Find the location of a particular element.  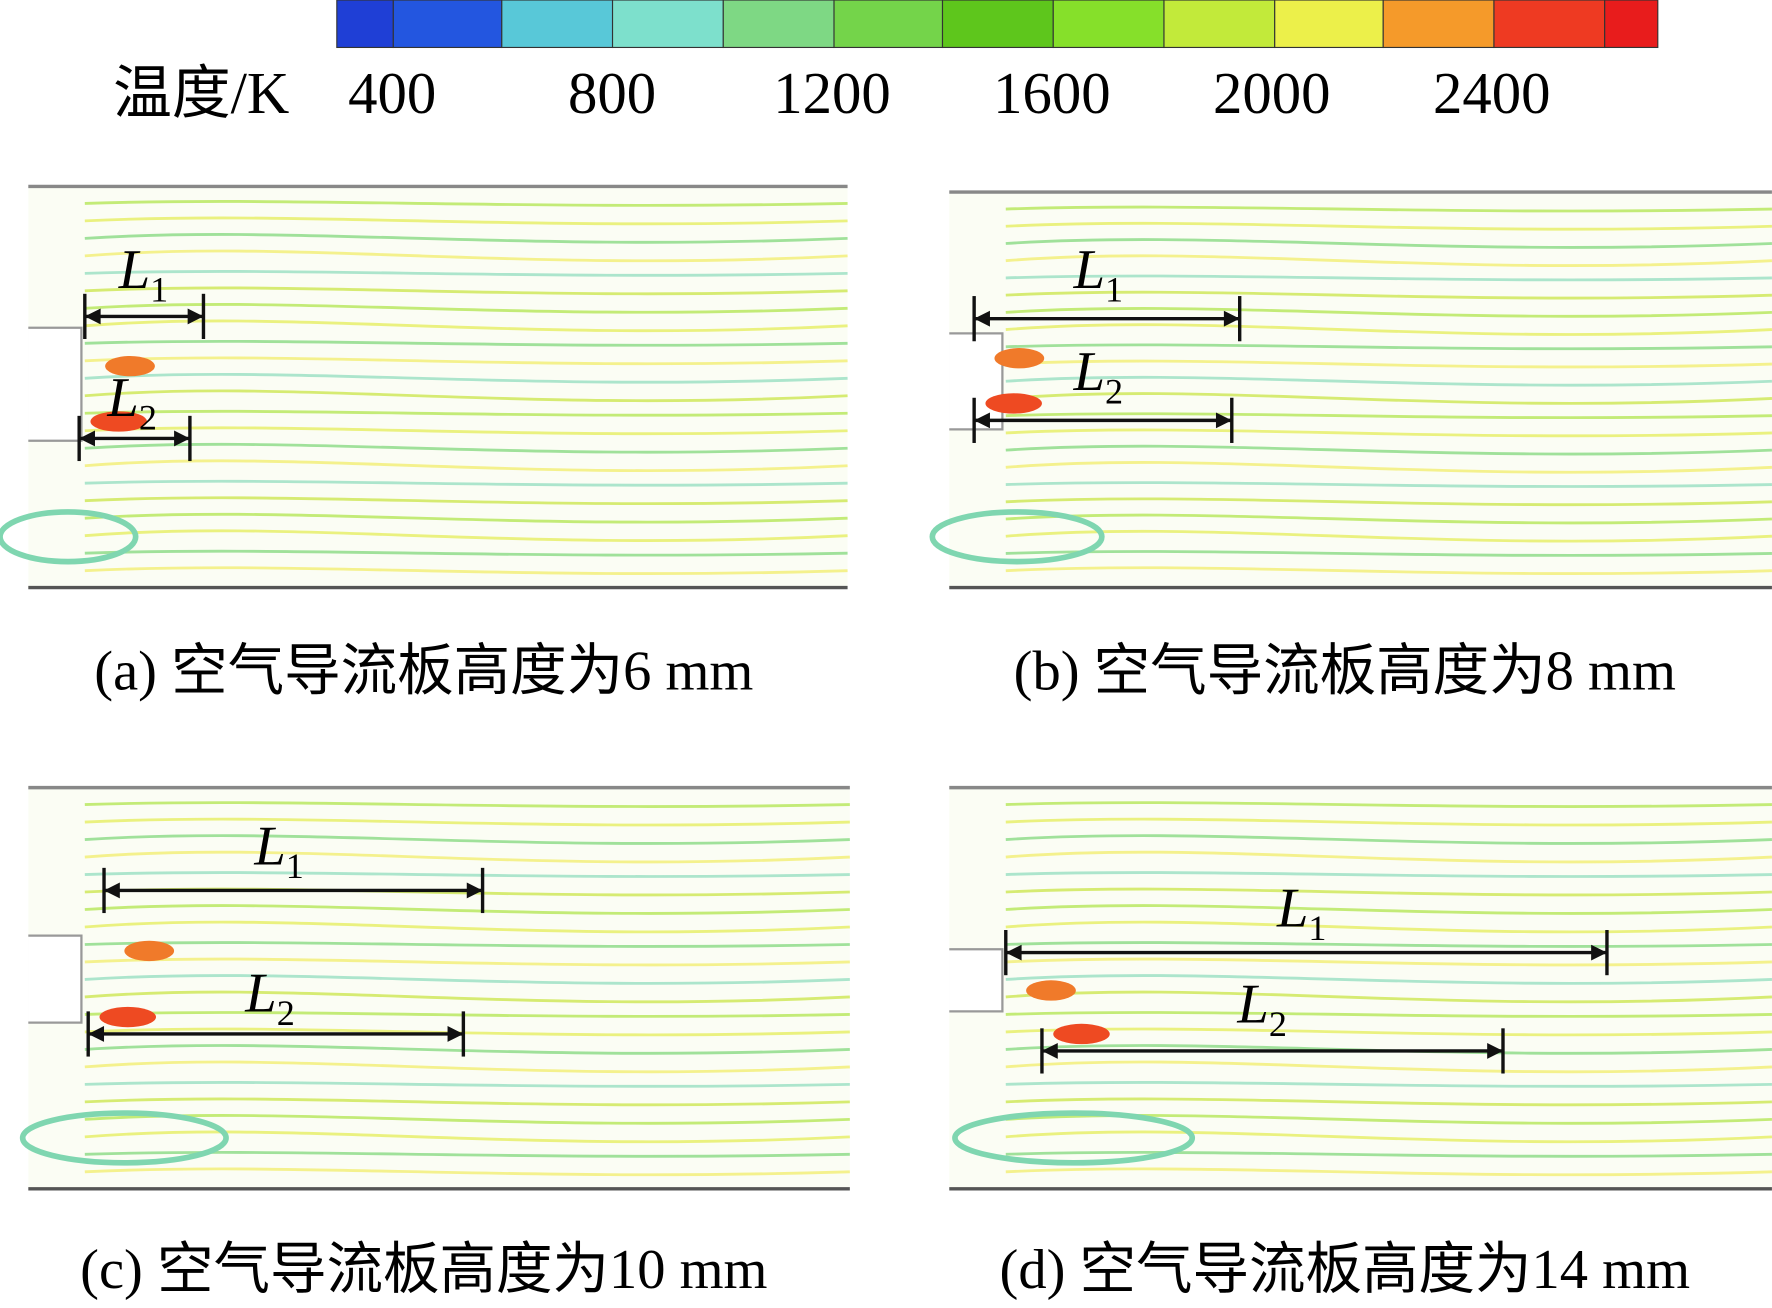

panel-caption: (d) 空气导流板高度为14 mm is located at coordinates (1345, 1270).